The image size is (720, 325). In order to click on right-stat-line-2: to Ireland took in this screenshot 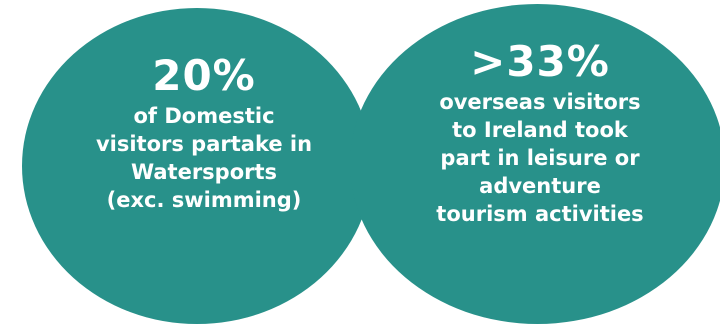, I will do `click(540, 130)`.